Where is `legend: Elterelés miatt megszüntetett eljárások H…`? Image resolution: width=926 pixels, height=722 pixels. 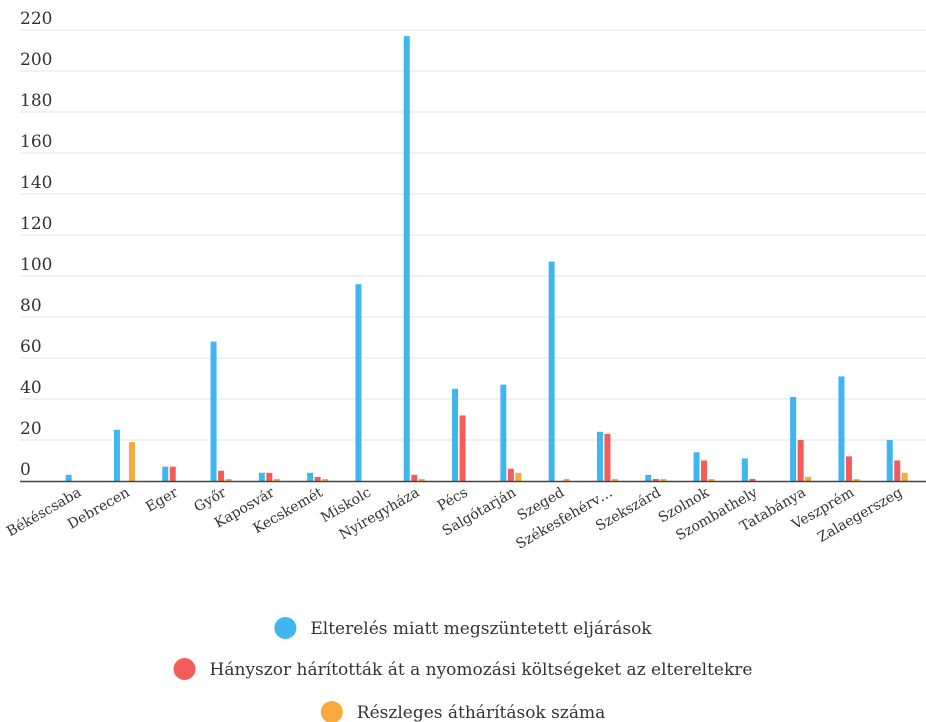 legend: Elterelés miatt megszüntetett eljárások H… is located at coordinates (463, 669).